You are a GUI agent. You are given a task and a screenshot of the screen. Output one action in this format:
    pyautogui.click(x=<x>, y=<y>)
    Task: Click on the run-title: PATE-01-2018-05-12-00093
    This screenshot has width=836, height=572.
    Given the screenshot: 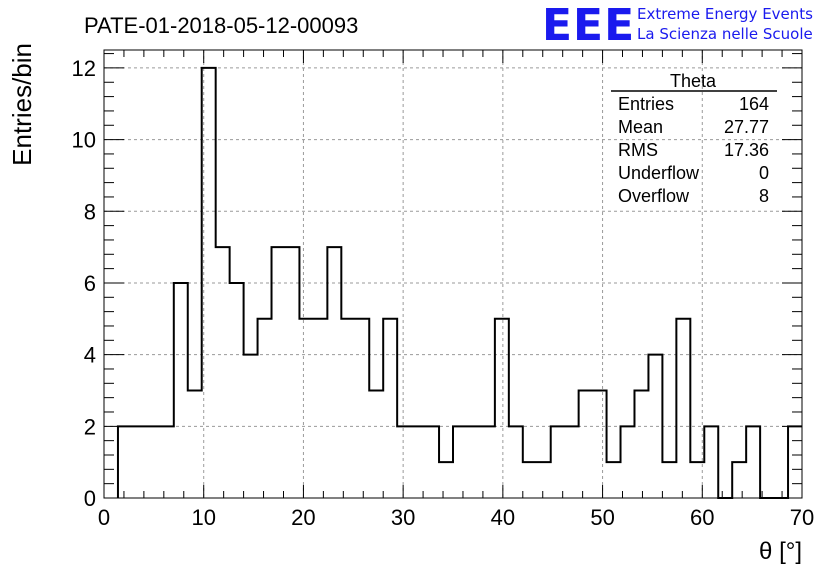 What is the action you would take?
    pyautogui.click(x=221, y=25)
    